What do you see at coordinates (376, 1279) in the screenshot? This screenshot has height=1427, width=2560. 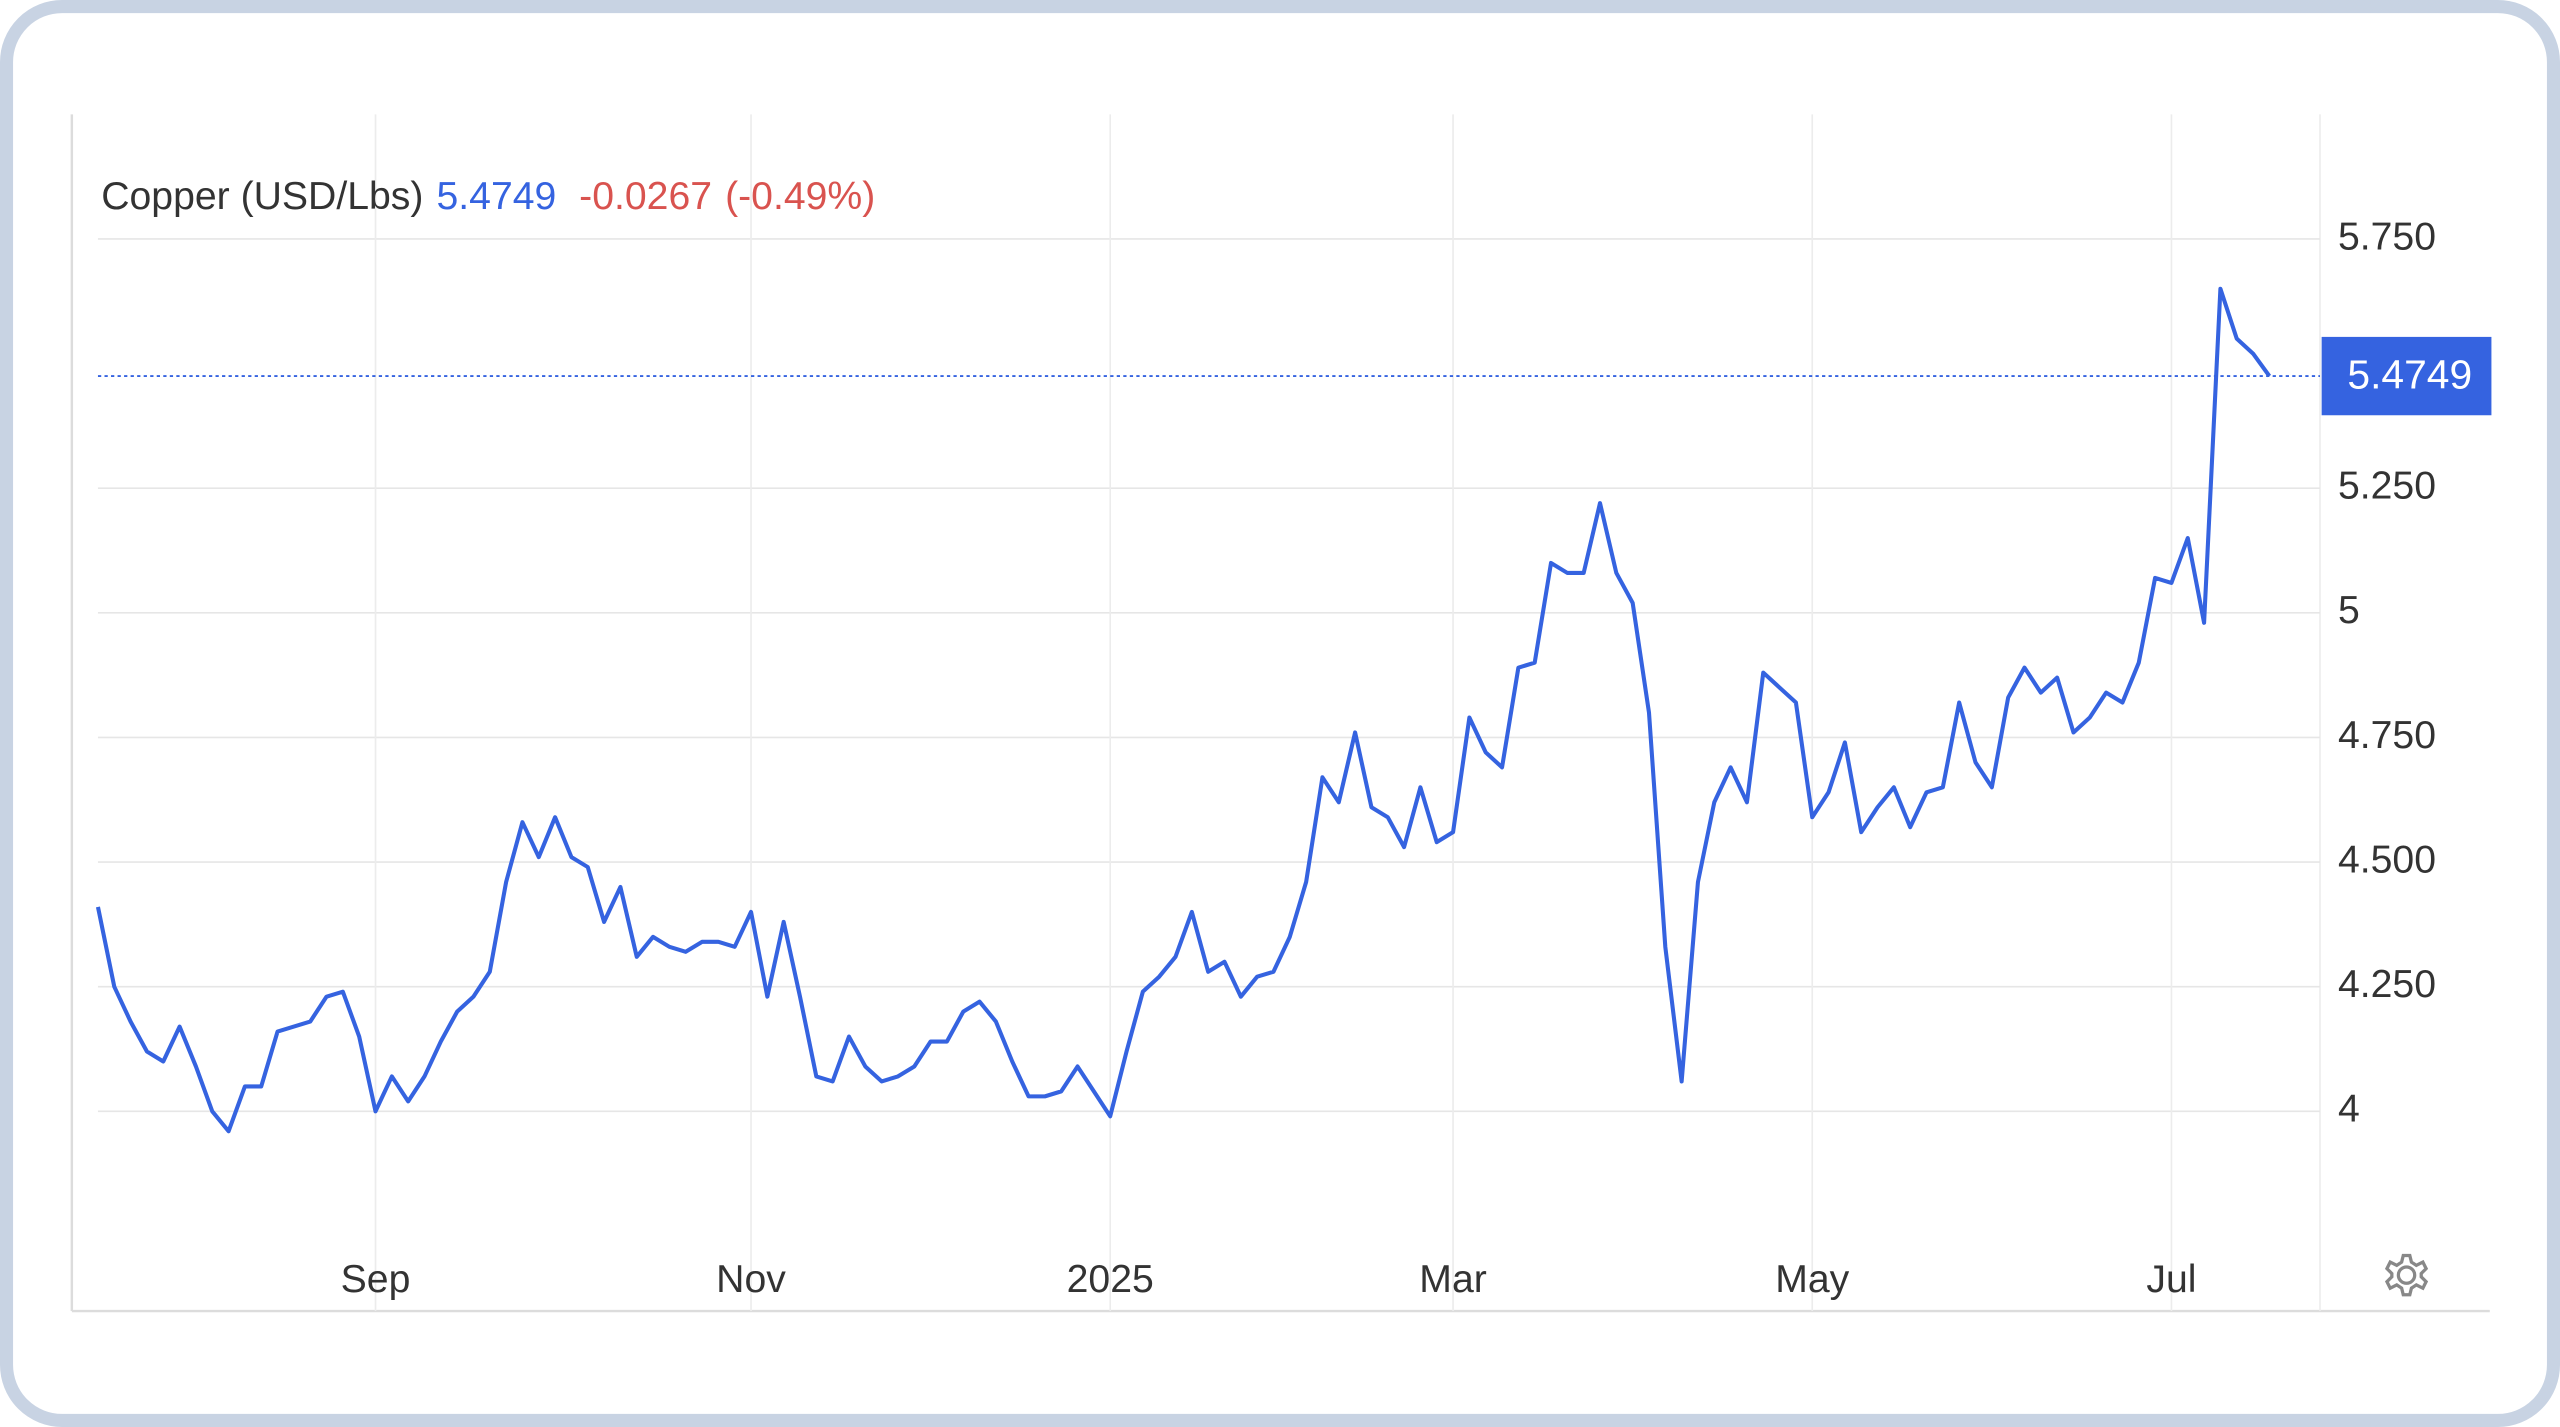 I see `x-tick-label: Sep` at bounding box center [376, 1279].